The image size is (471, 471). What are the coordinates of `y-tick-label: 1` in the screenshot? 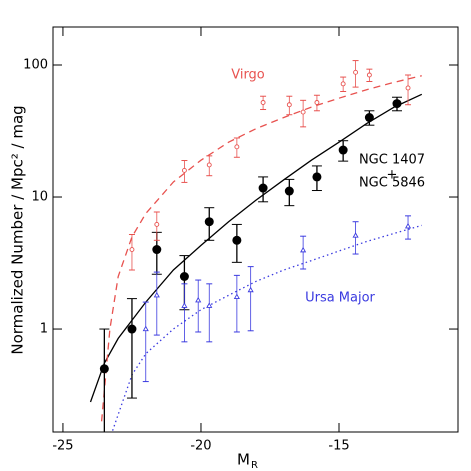 It's located at (44, 329).